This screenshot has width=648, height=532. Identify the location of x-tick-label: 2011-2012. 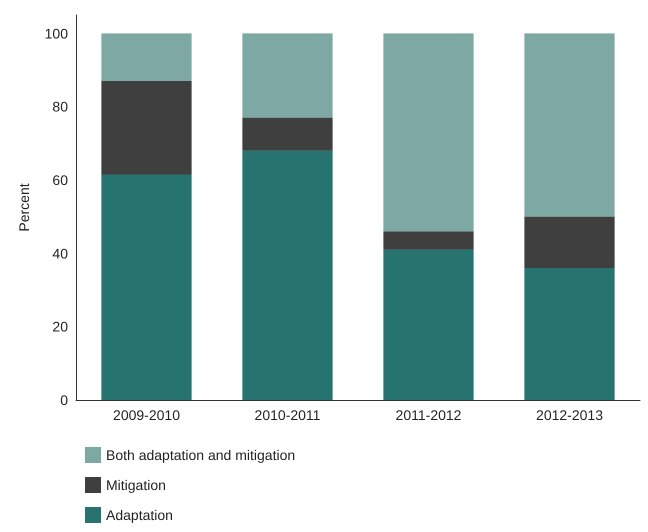
(429, 415).